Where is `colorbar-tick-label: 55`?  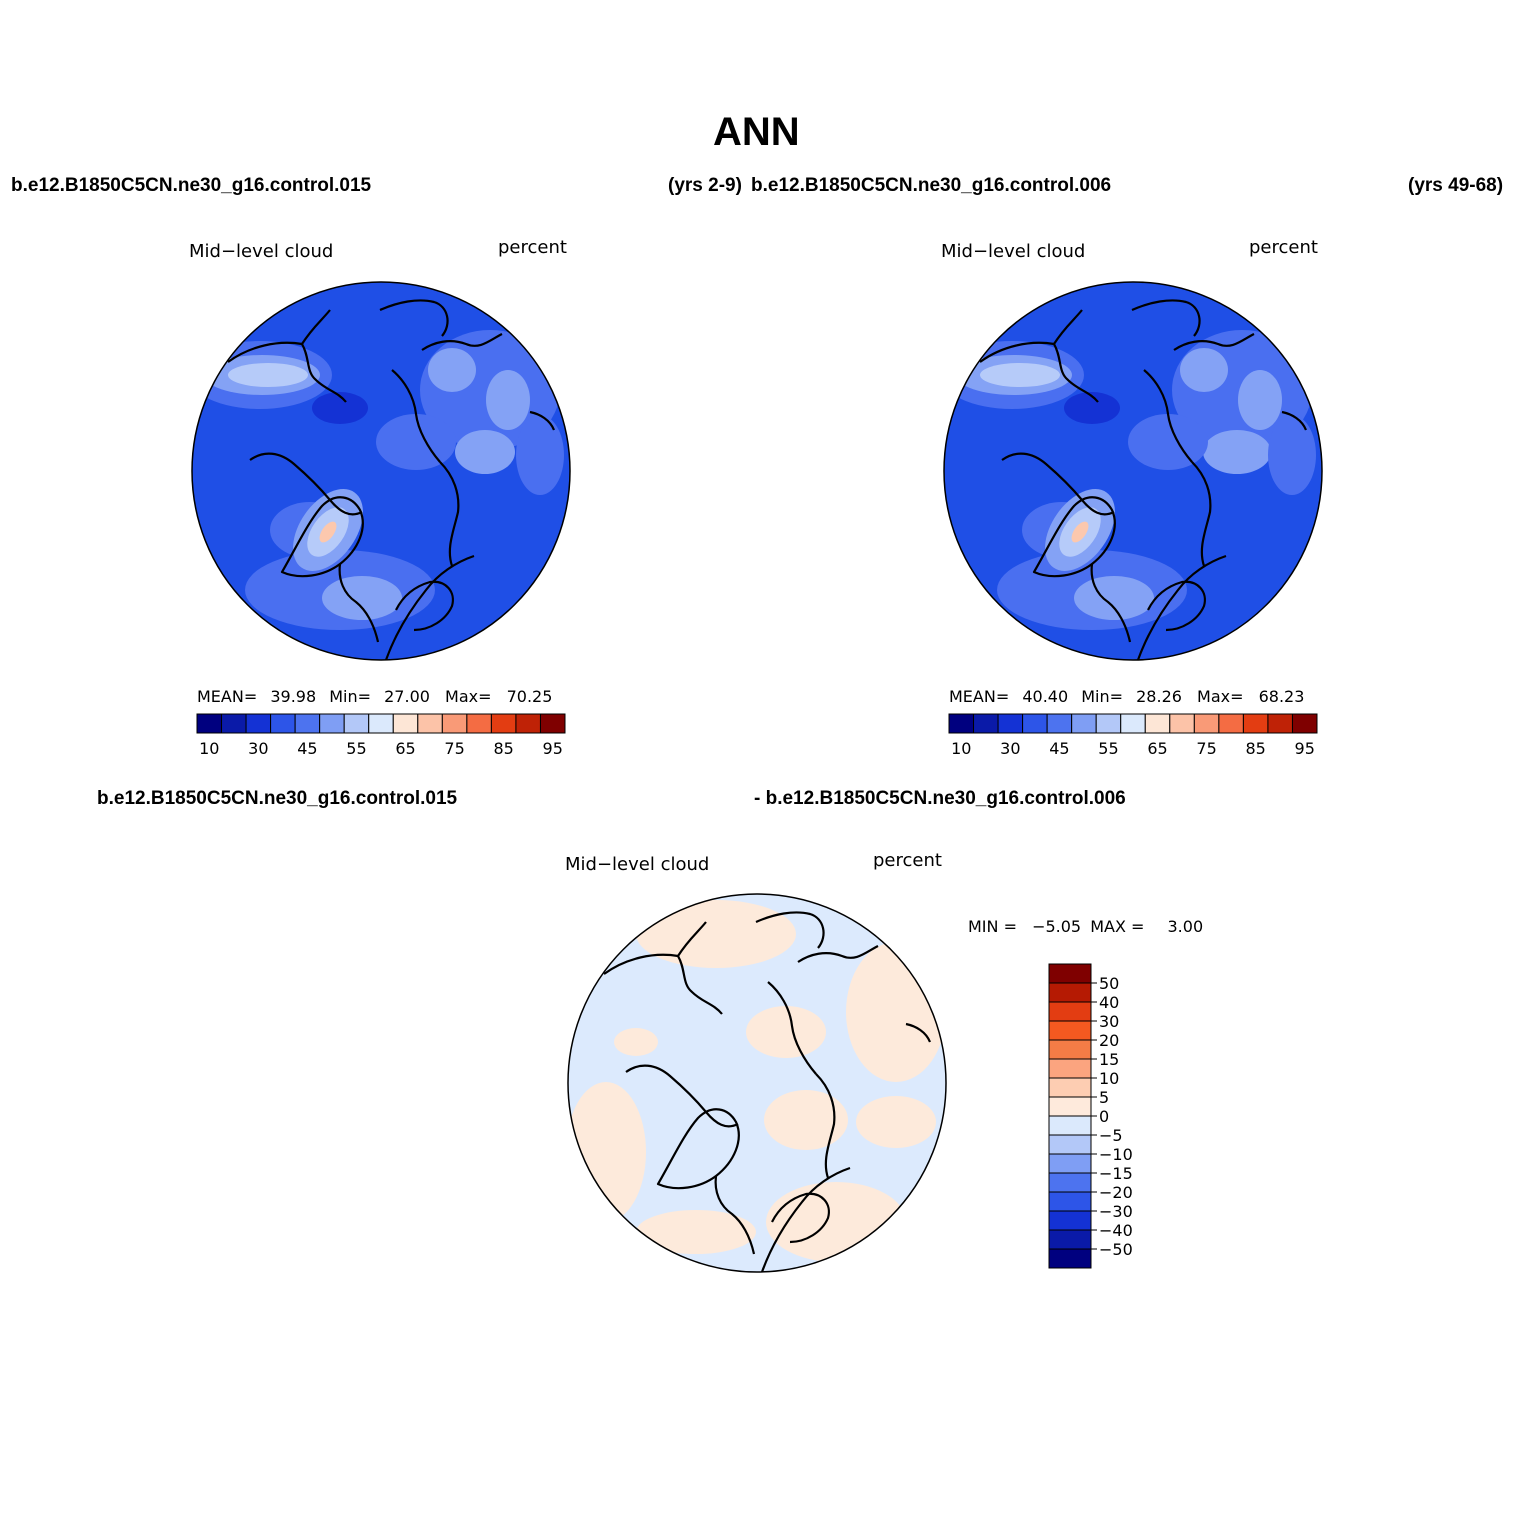
colorbar-tick-label: 55 is located at coordinates (356, 748).